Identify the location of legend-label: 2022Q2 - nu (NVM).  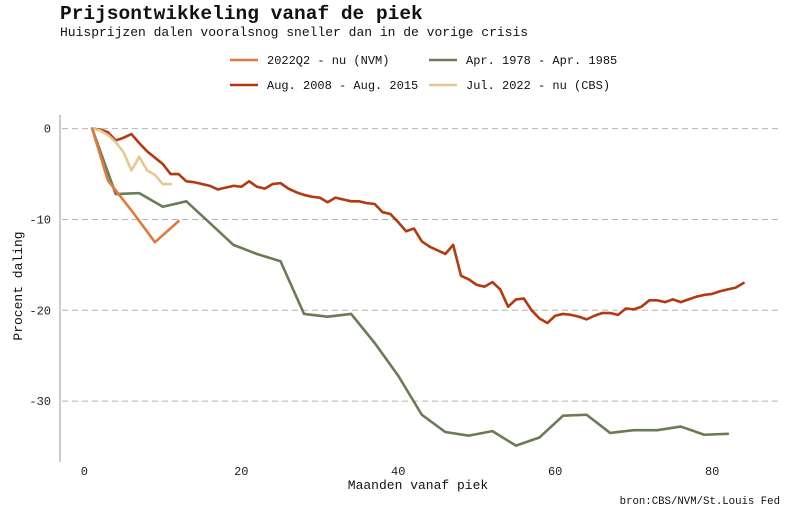
(328, 61).